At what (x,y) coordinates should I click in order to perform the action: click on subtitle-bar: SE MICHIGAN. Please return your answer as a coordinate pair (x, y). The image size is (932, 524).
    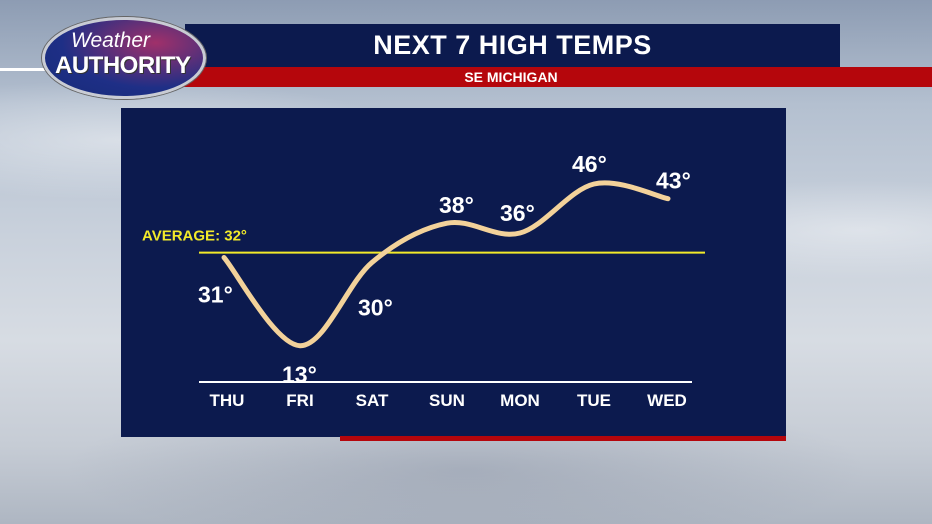
    Looking at the image, I should click on (553, 77).